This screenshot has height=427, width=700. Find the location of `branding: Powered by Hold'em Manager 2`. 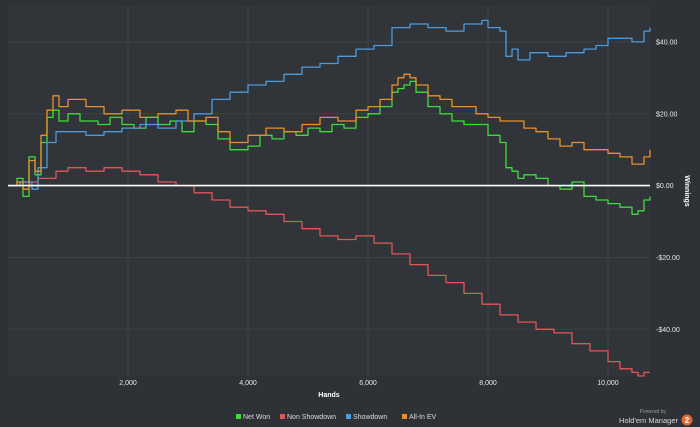

branding: Powered by Hold'em Manager 2 is located at coordinates (656, 417).